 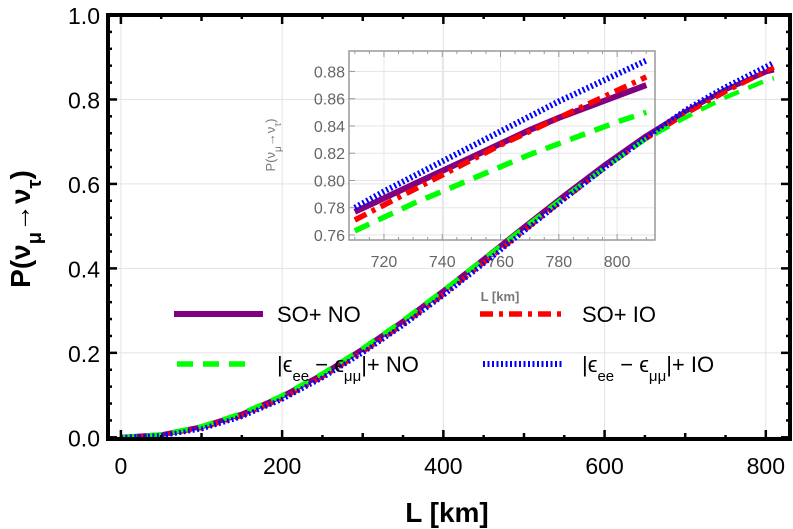 What do you see at coordinates (604, 466) in the screenshot?
I see `x-tick-label: 600` at bounding box center [604, 466].